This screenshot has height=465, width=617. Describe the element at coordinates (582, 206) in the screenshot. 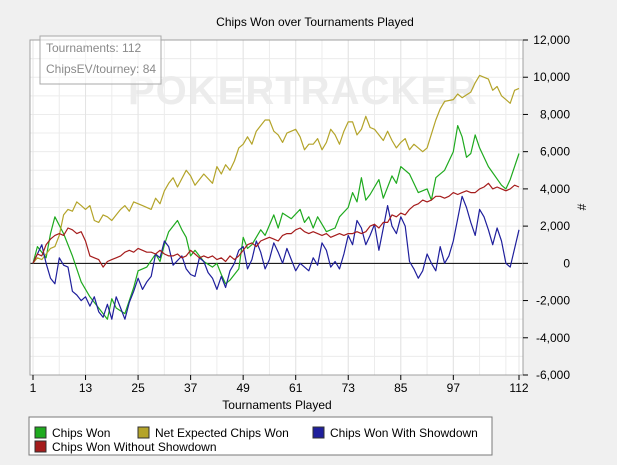

I see `y-axis-label: #` at that location.